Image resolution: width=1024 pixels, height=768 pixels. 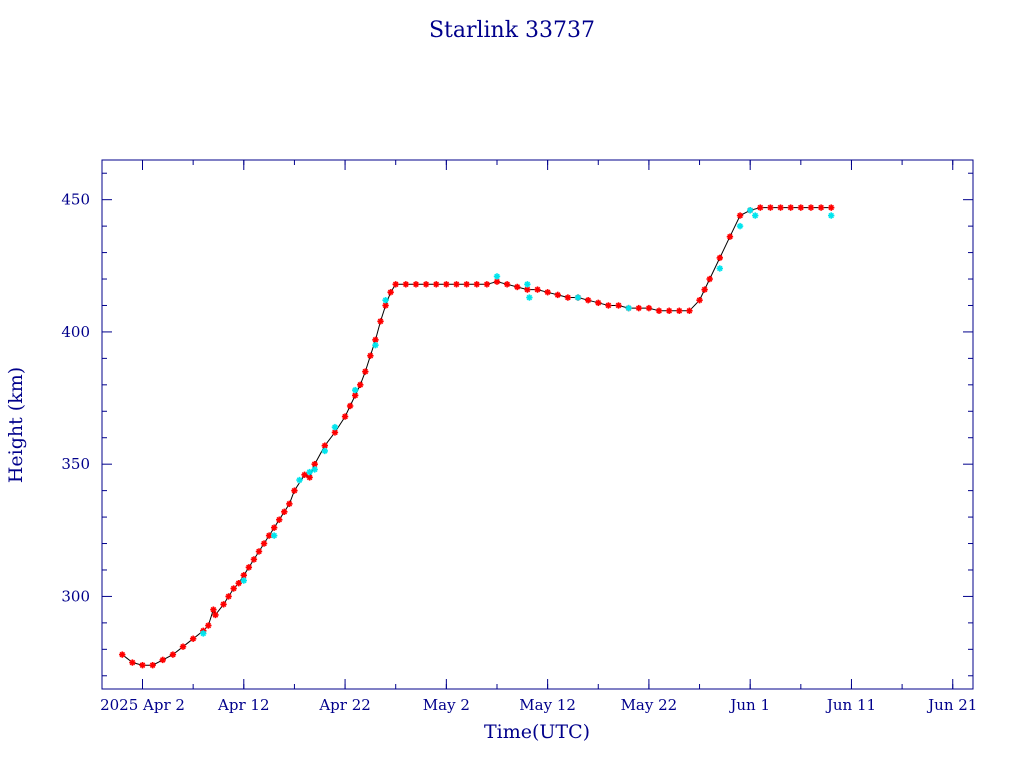 I want to click on y-tick-label: 400, so click(x=75, y=332).